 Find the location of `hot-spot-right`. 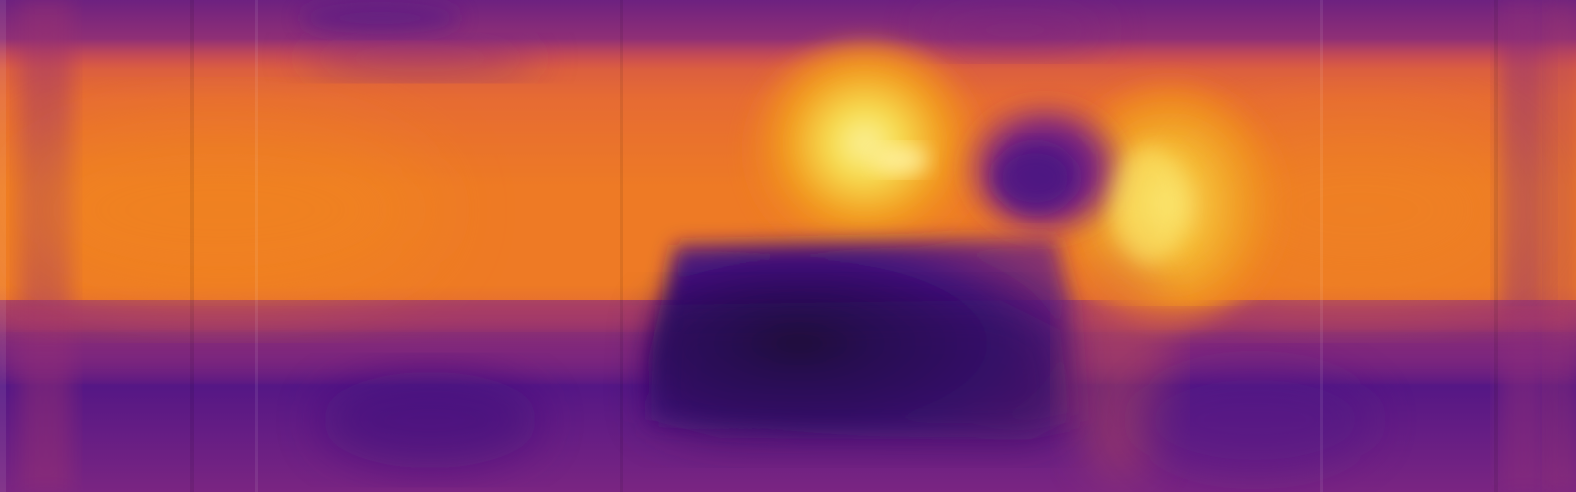

hot-spot-right is located at coordinates (1150, 205).